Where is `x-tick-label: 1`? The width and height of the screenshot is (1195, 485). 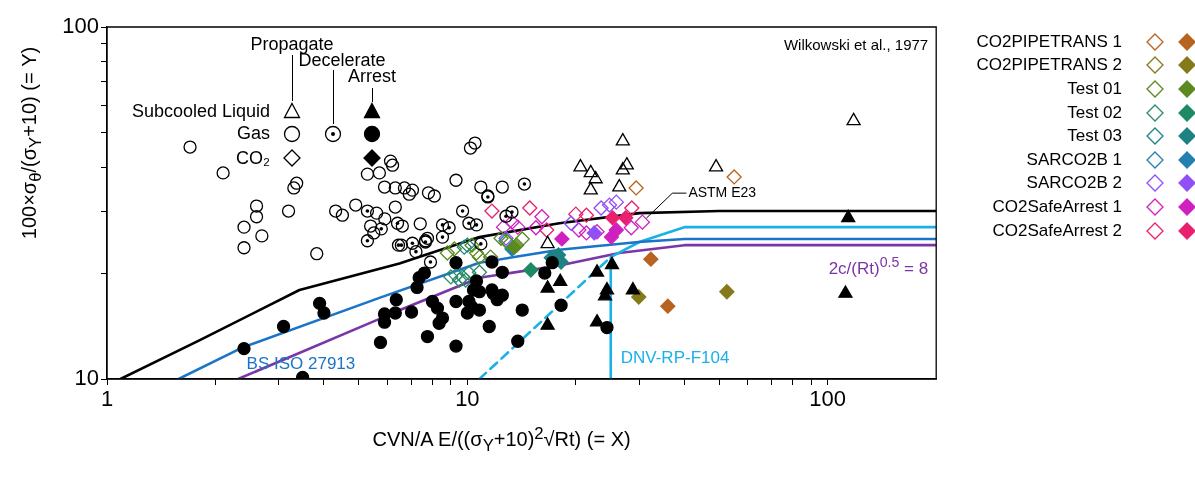 x-tick-label: 1 is located at coordinates (107, 399).